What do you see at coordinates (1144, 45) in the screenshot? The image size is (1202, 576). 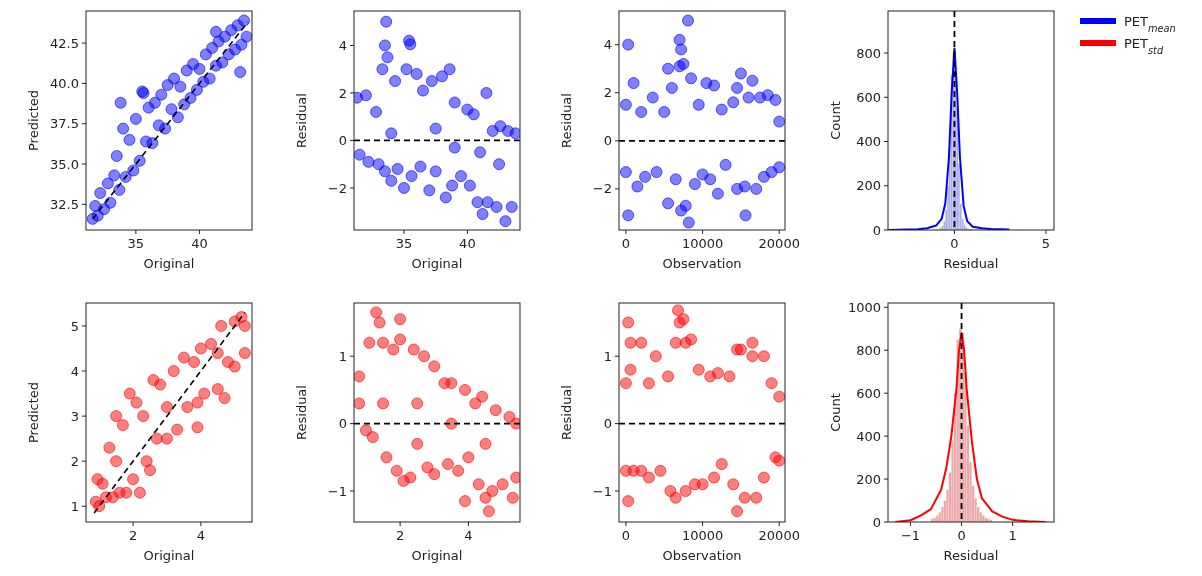 I see `text: PET$_{std}$` at bounding box center [1144, 45].